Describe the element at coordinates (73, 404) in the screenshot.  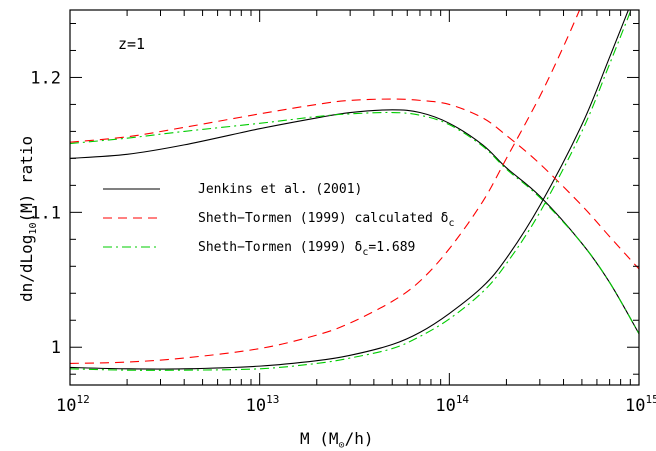
I see `x-tick-label: 1012` at that location.